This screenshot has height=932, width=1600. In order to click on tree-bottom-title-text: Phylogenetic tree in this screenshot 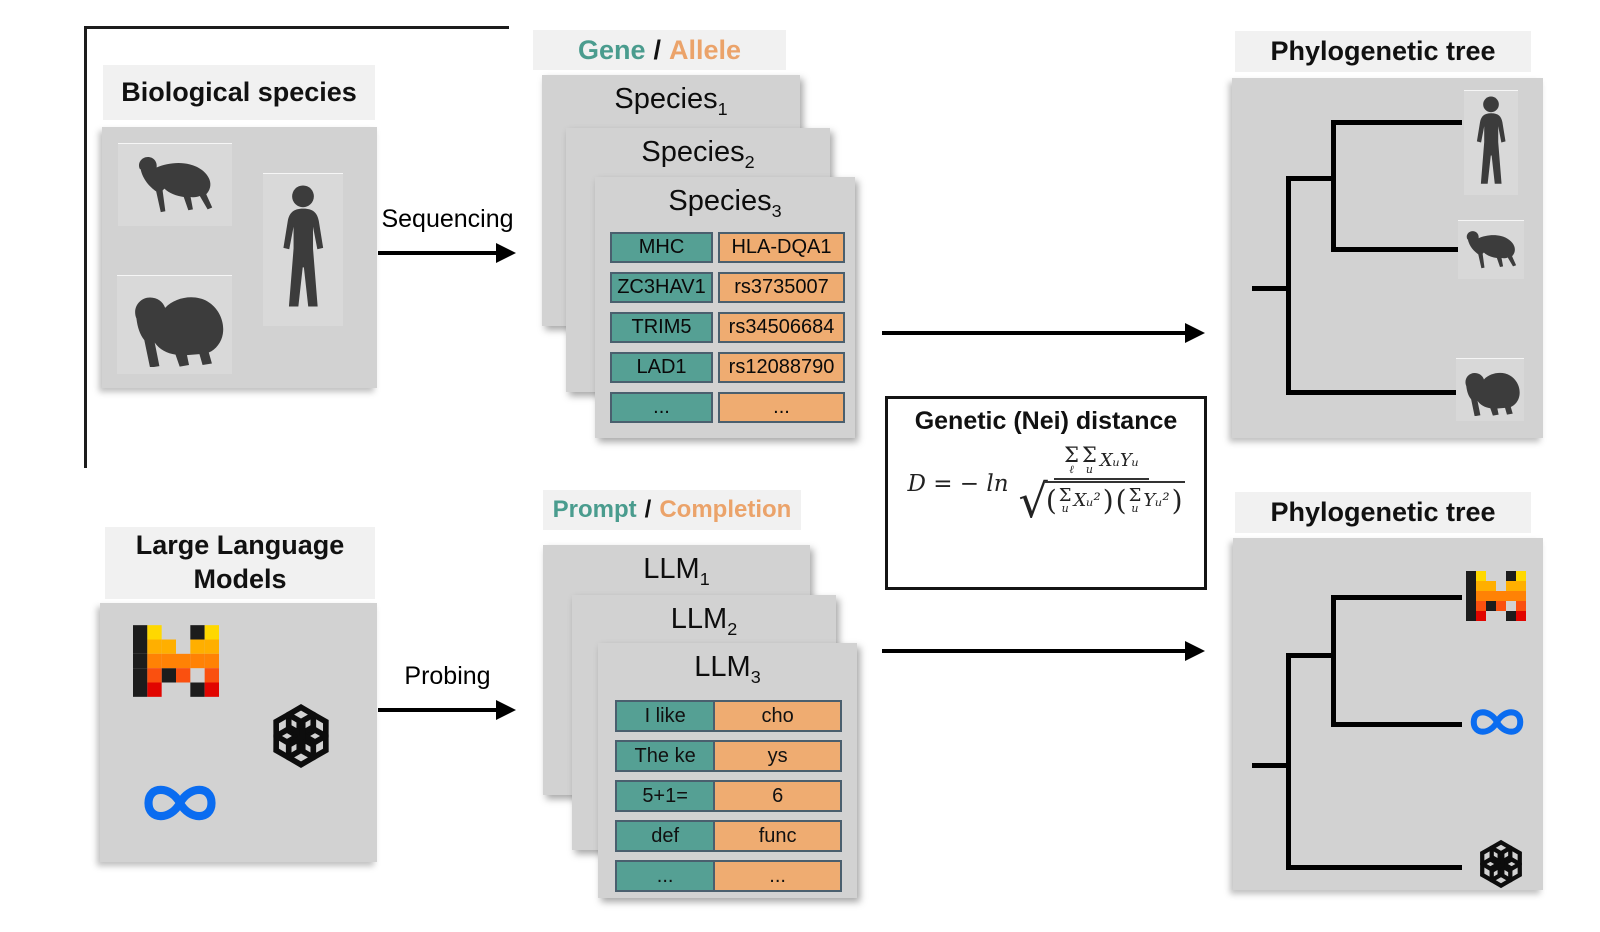, I will do `click(1383, 511)`.